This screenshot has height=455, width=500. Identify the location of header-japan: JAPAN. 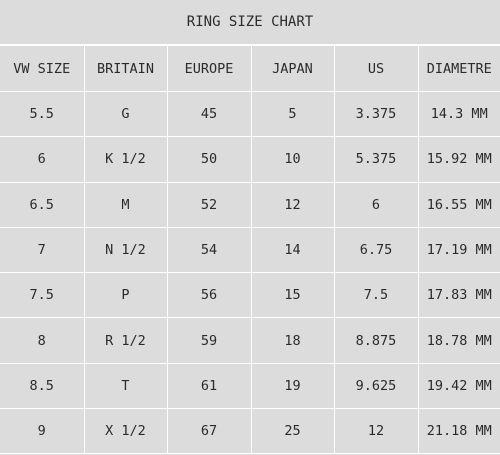
(292, 68).